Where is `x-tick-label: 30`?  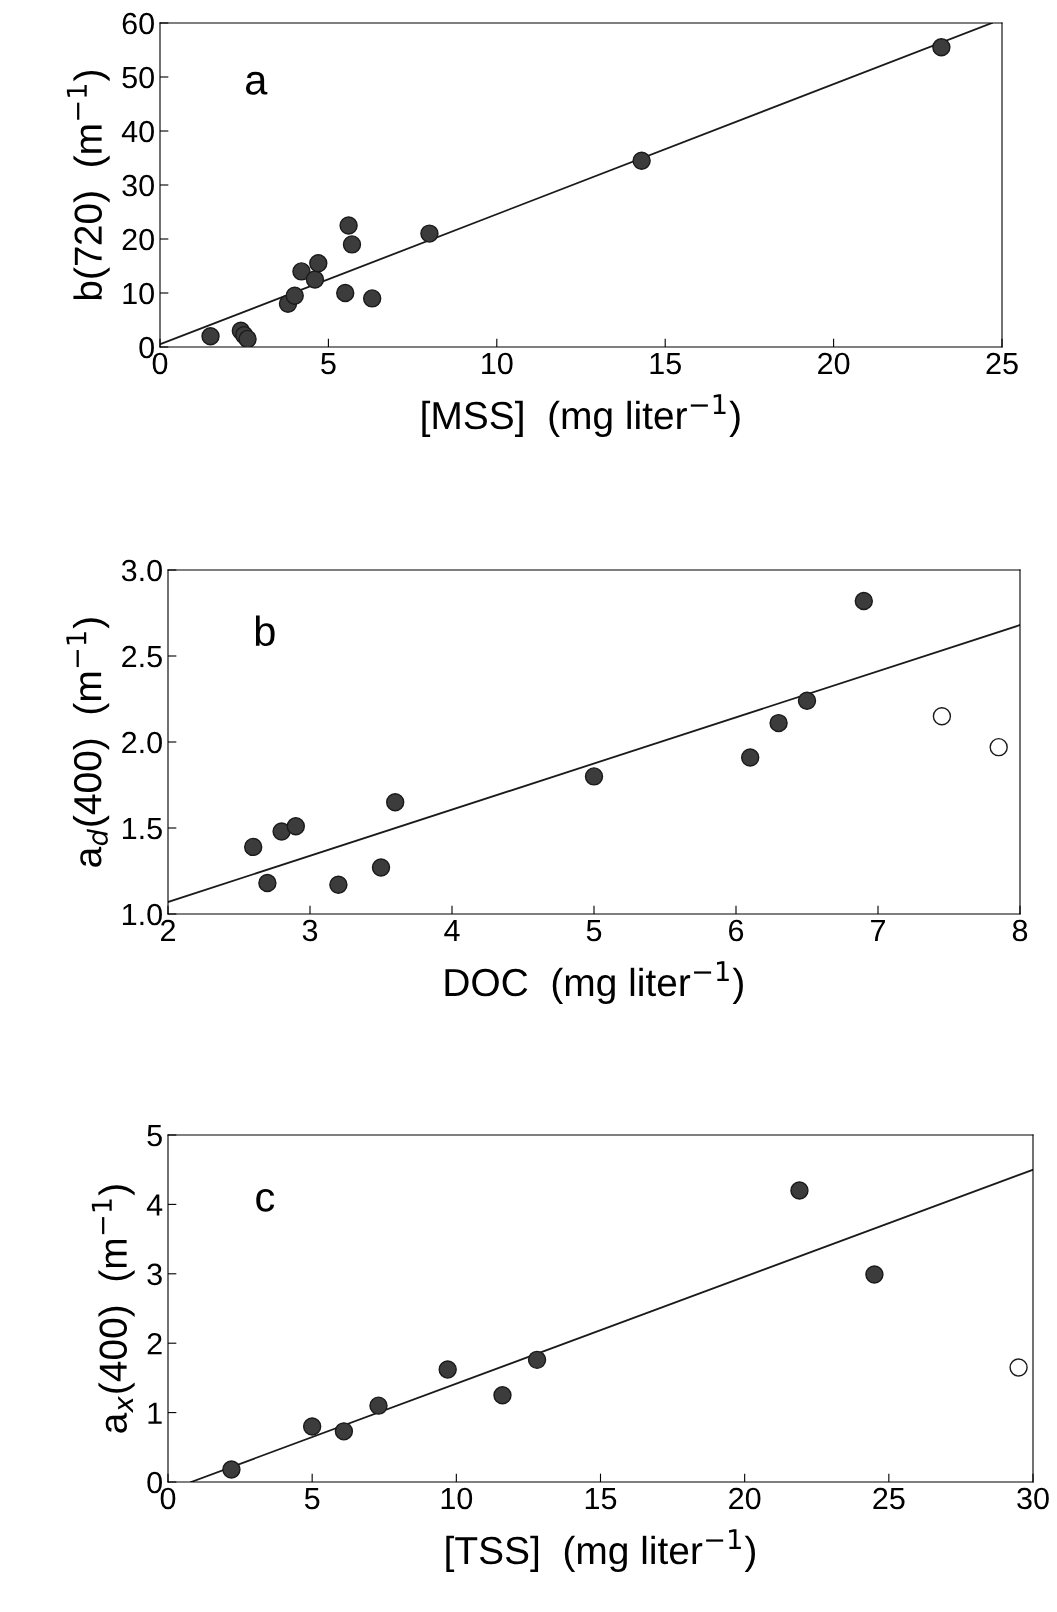
x-tick-label: 30 is located at coordinates (1033, 1498).